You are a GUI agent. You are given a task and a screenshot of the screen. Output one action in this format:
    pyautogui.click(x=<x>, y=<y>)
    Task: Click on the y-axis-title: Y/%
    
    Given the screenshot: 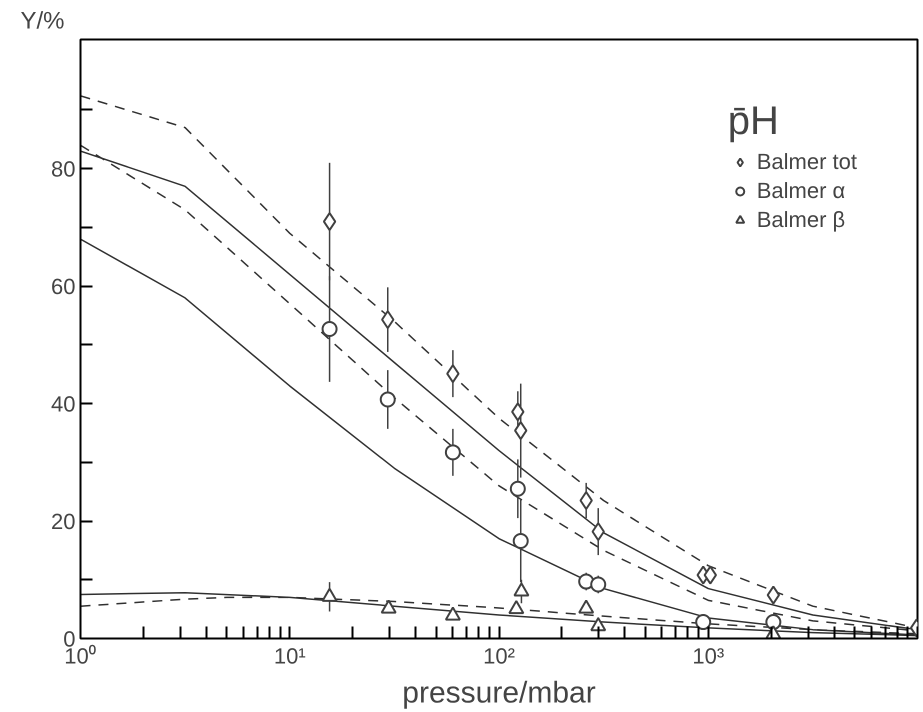 What is the action you would take?
    pyautogui.click(x=42, y=21)
    